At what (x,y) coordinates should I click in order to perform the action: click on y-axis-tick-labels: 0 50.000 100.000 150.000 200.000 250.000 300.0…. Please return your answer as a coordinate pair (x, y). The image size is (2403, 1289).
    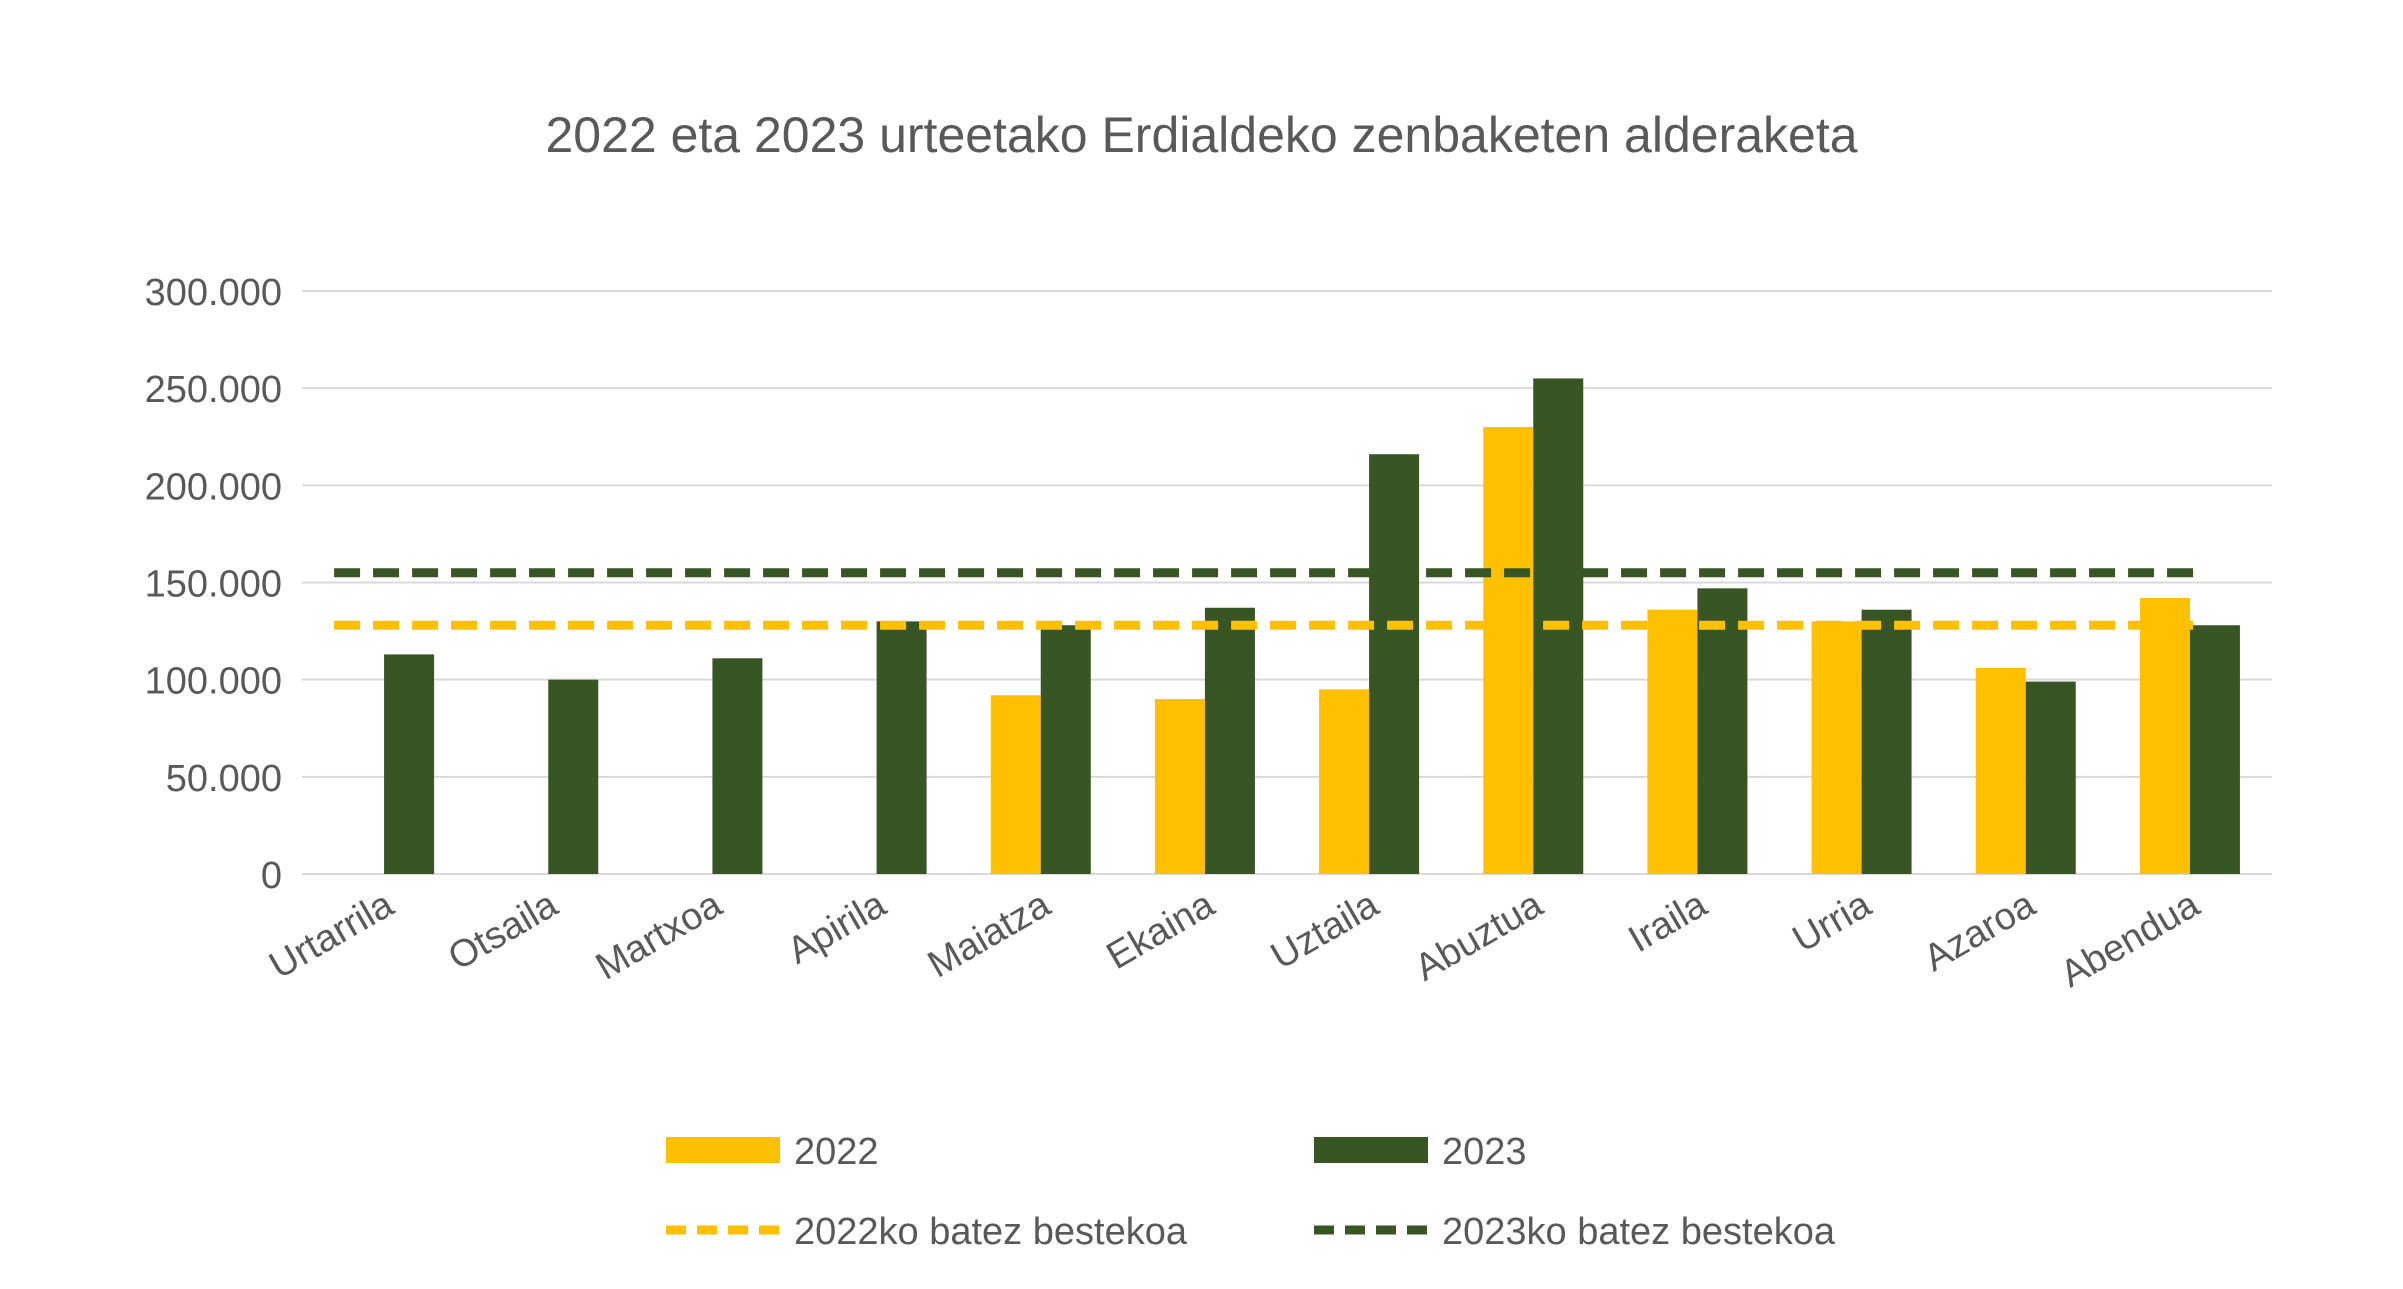
    Looking at the image, I should click on (213, 584).